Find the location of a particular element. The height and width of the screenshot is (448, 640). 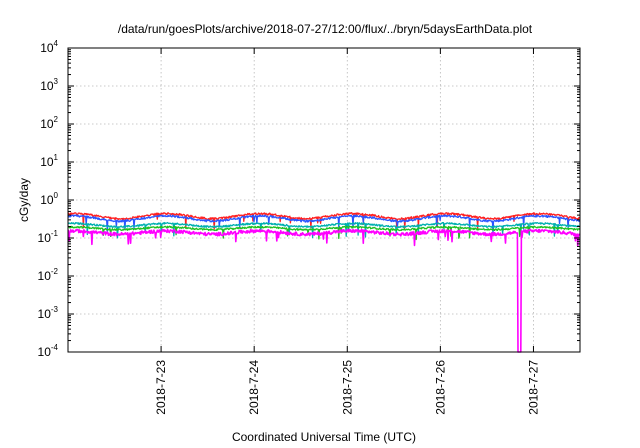

y-tick-label: 10⁻² is located at coordinates (48, 275).